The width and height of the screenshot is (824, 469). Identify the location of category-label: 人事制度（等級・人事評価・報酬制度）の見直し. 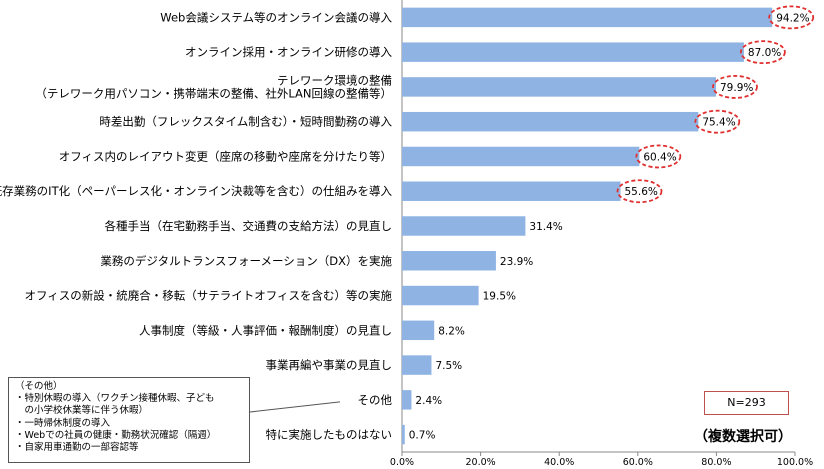
(265, 330).